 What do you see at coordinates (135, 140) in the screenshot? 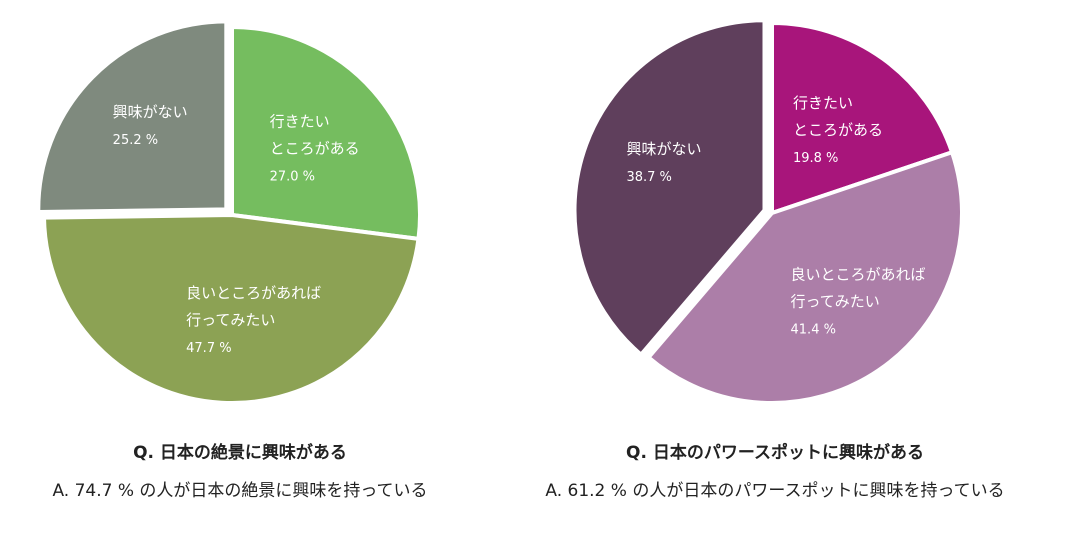
I see `chart-1-slice-3-value: 25.2 %` at bounding box center [135, 140].